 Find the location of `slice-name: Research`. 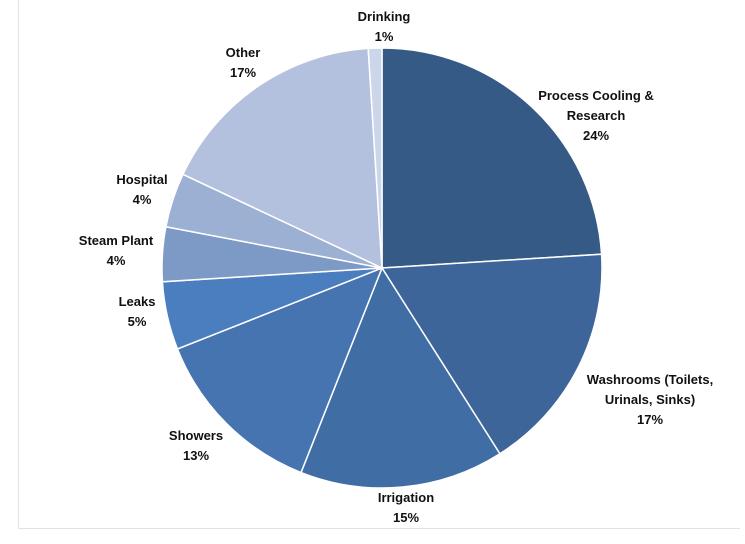

slice-name: Research is located at coordinates (596, 115).